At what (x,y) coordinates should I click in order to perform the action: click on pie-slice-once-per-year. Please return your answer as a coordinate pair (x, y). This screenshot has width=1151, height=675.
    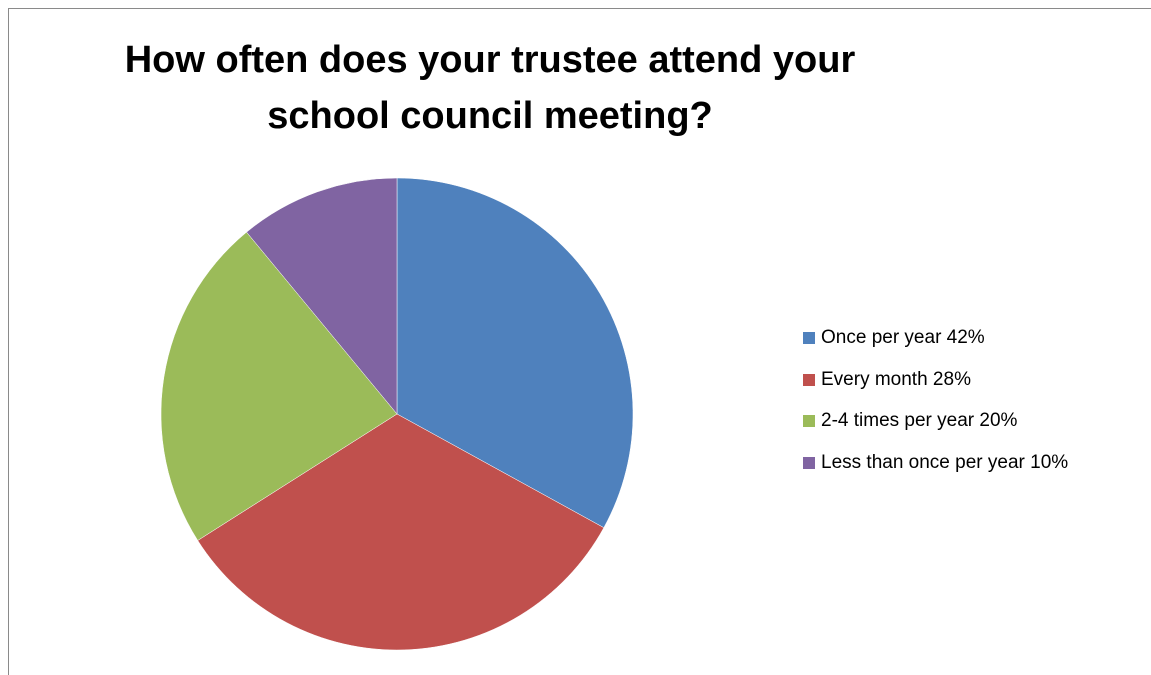
    Looking at the image, I should click on (515, 353).